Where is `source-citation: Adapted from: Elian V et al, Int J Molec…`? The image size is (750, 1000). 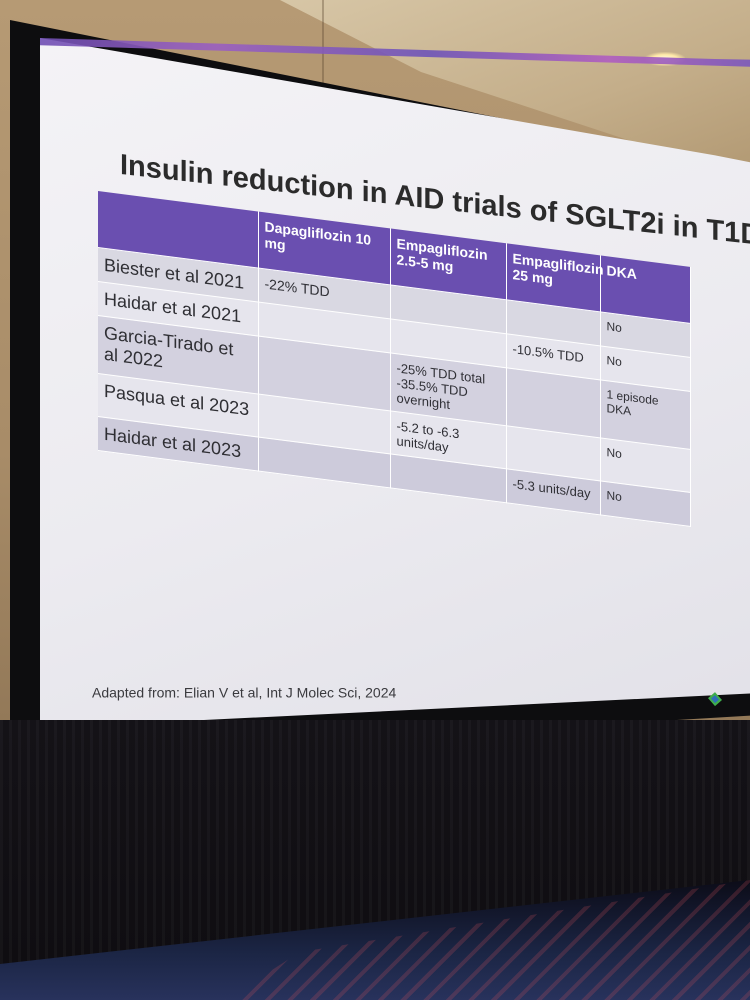 source-citation: Adapted from: Elian V et al, Int J Molec… is located at coordinates (244, 692).